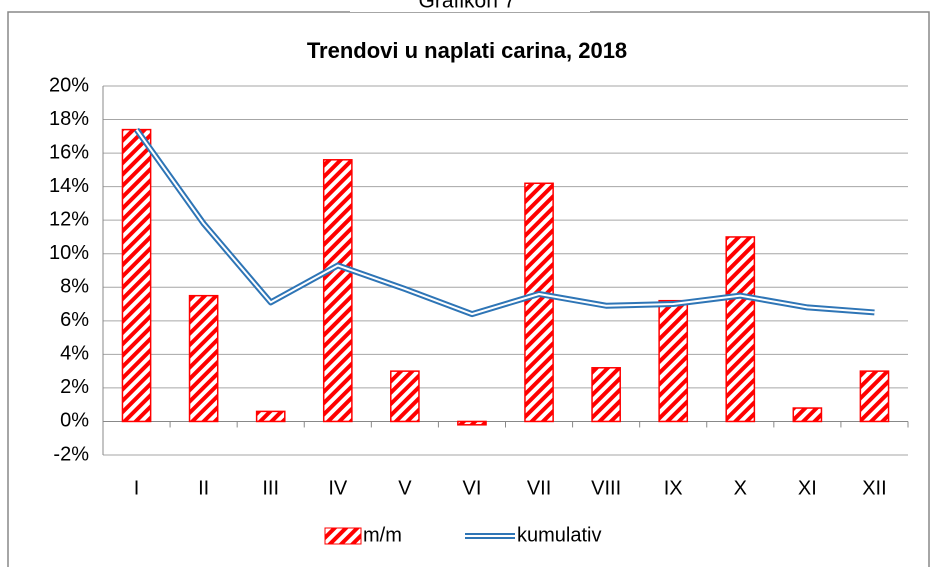 The width and height of the screenshot is (934, 567). Describe the element at coordinates (203, 488) in the screenshot. I see `x-tick-label: II` at that location.